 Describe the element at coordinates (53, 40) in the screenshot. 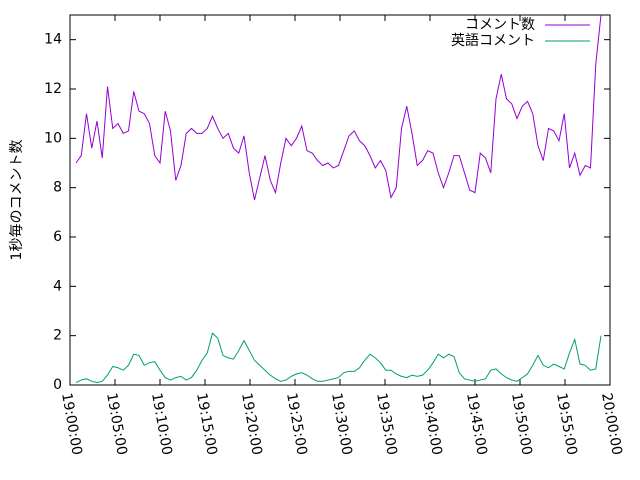

I see `y-tick-label: 14` at that location.